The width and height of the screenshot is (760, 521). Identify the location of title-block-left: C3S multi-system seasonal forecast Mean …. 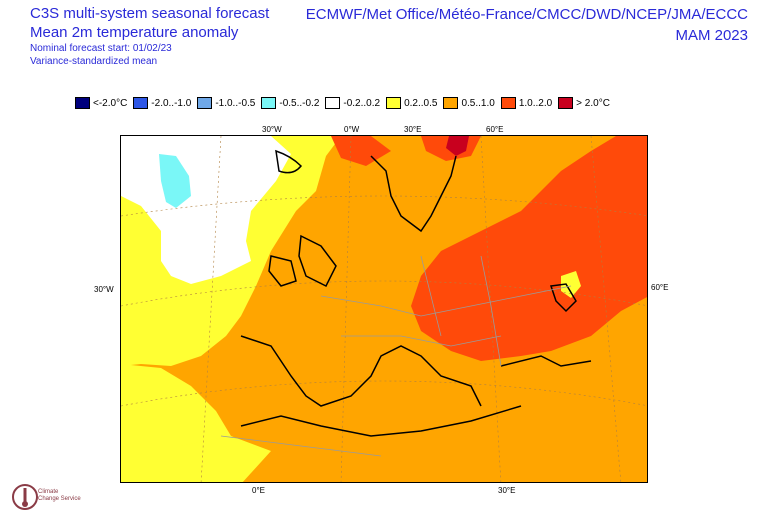
(149, 38).